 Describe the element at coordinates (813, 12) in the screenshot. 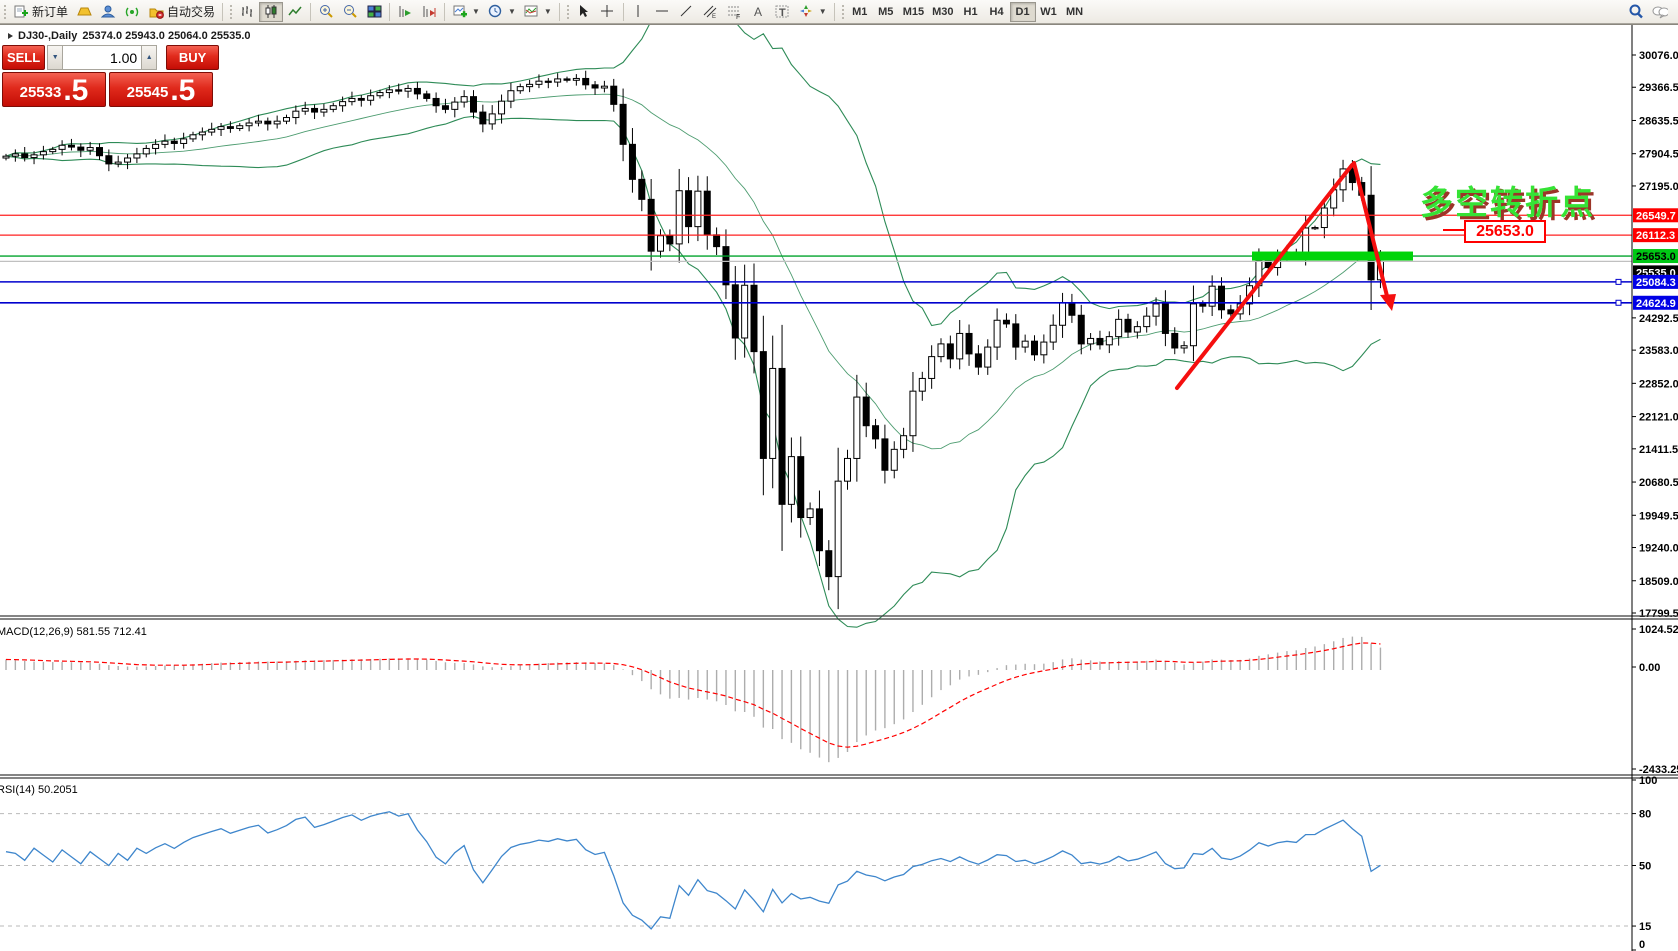

I see `arrows-tool-button: ▼` at that location.